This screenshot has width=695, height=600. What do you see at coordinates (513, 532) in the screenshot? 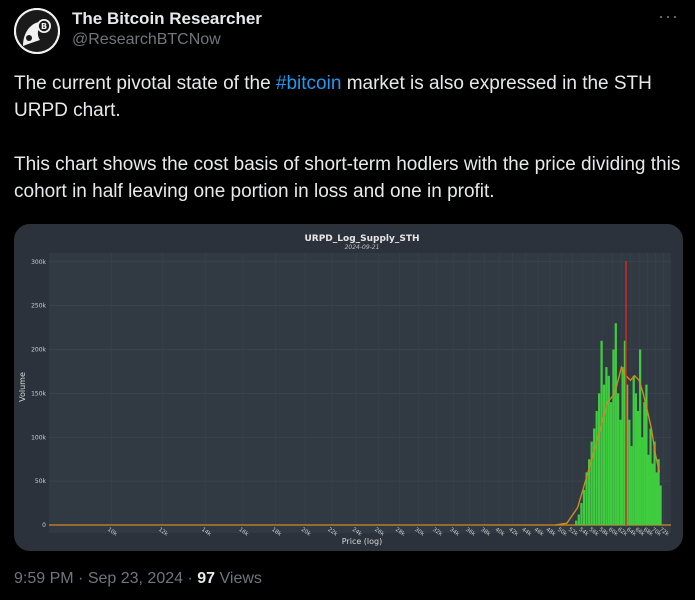
I see `x-tick-label: 42k` at bounding box center [513, 532].